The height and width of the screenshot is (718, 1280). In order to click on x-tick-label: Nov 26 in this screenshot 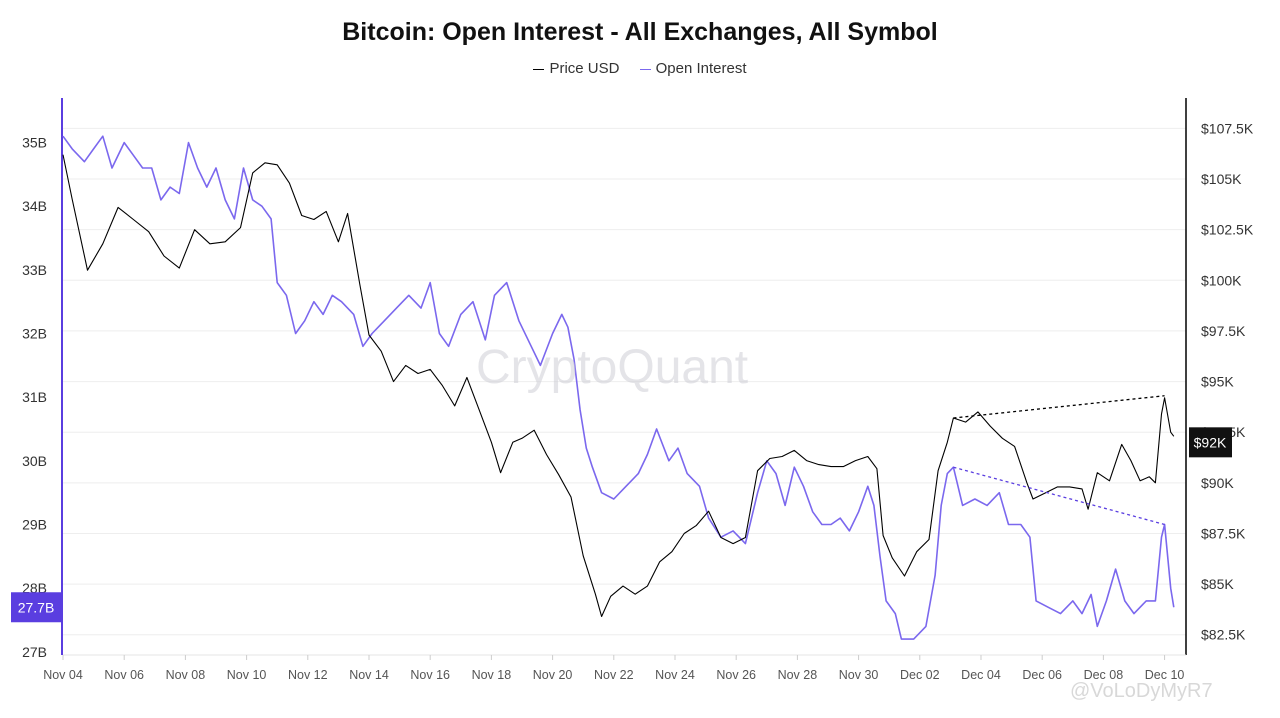, I will do `click(736, 675)`.